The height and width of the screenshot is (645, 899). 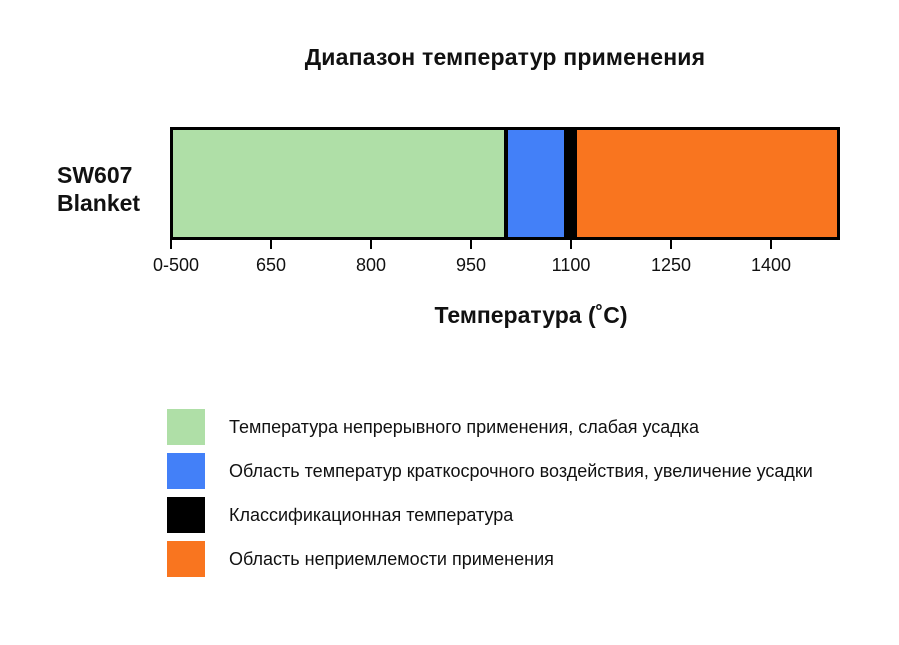 I want to click on series-label-line1: SW607, so click(x=95, y=175).